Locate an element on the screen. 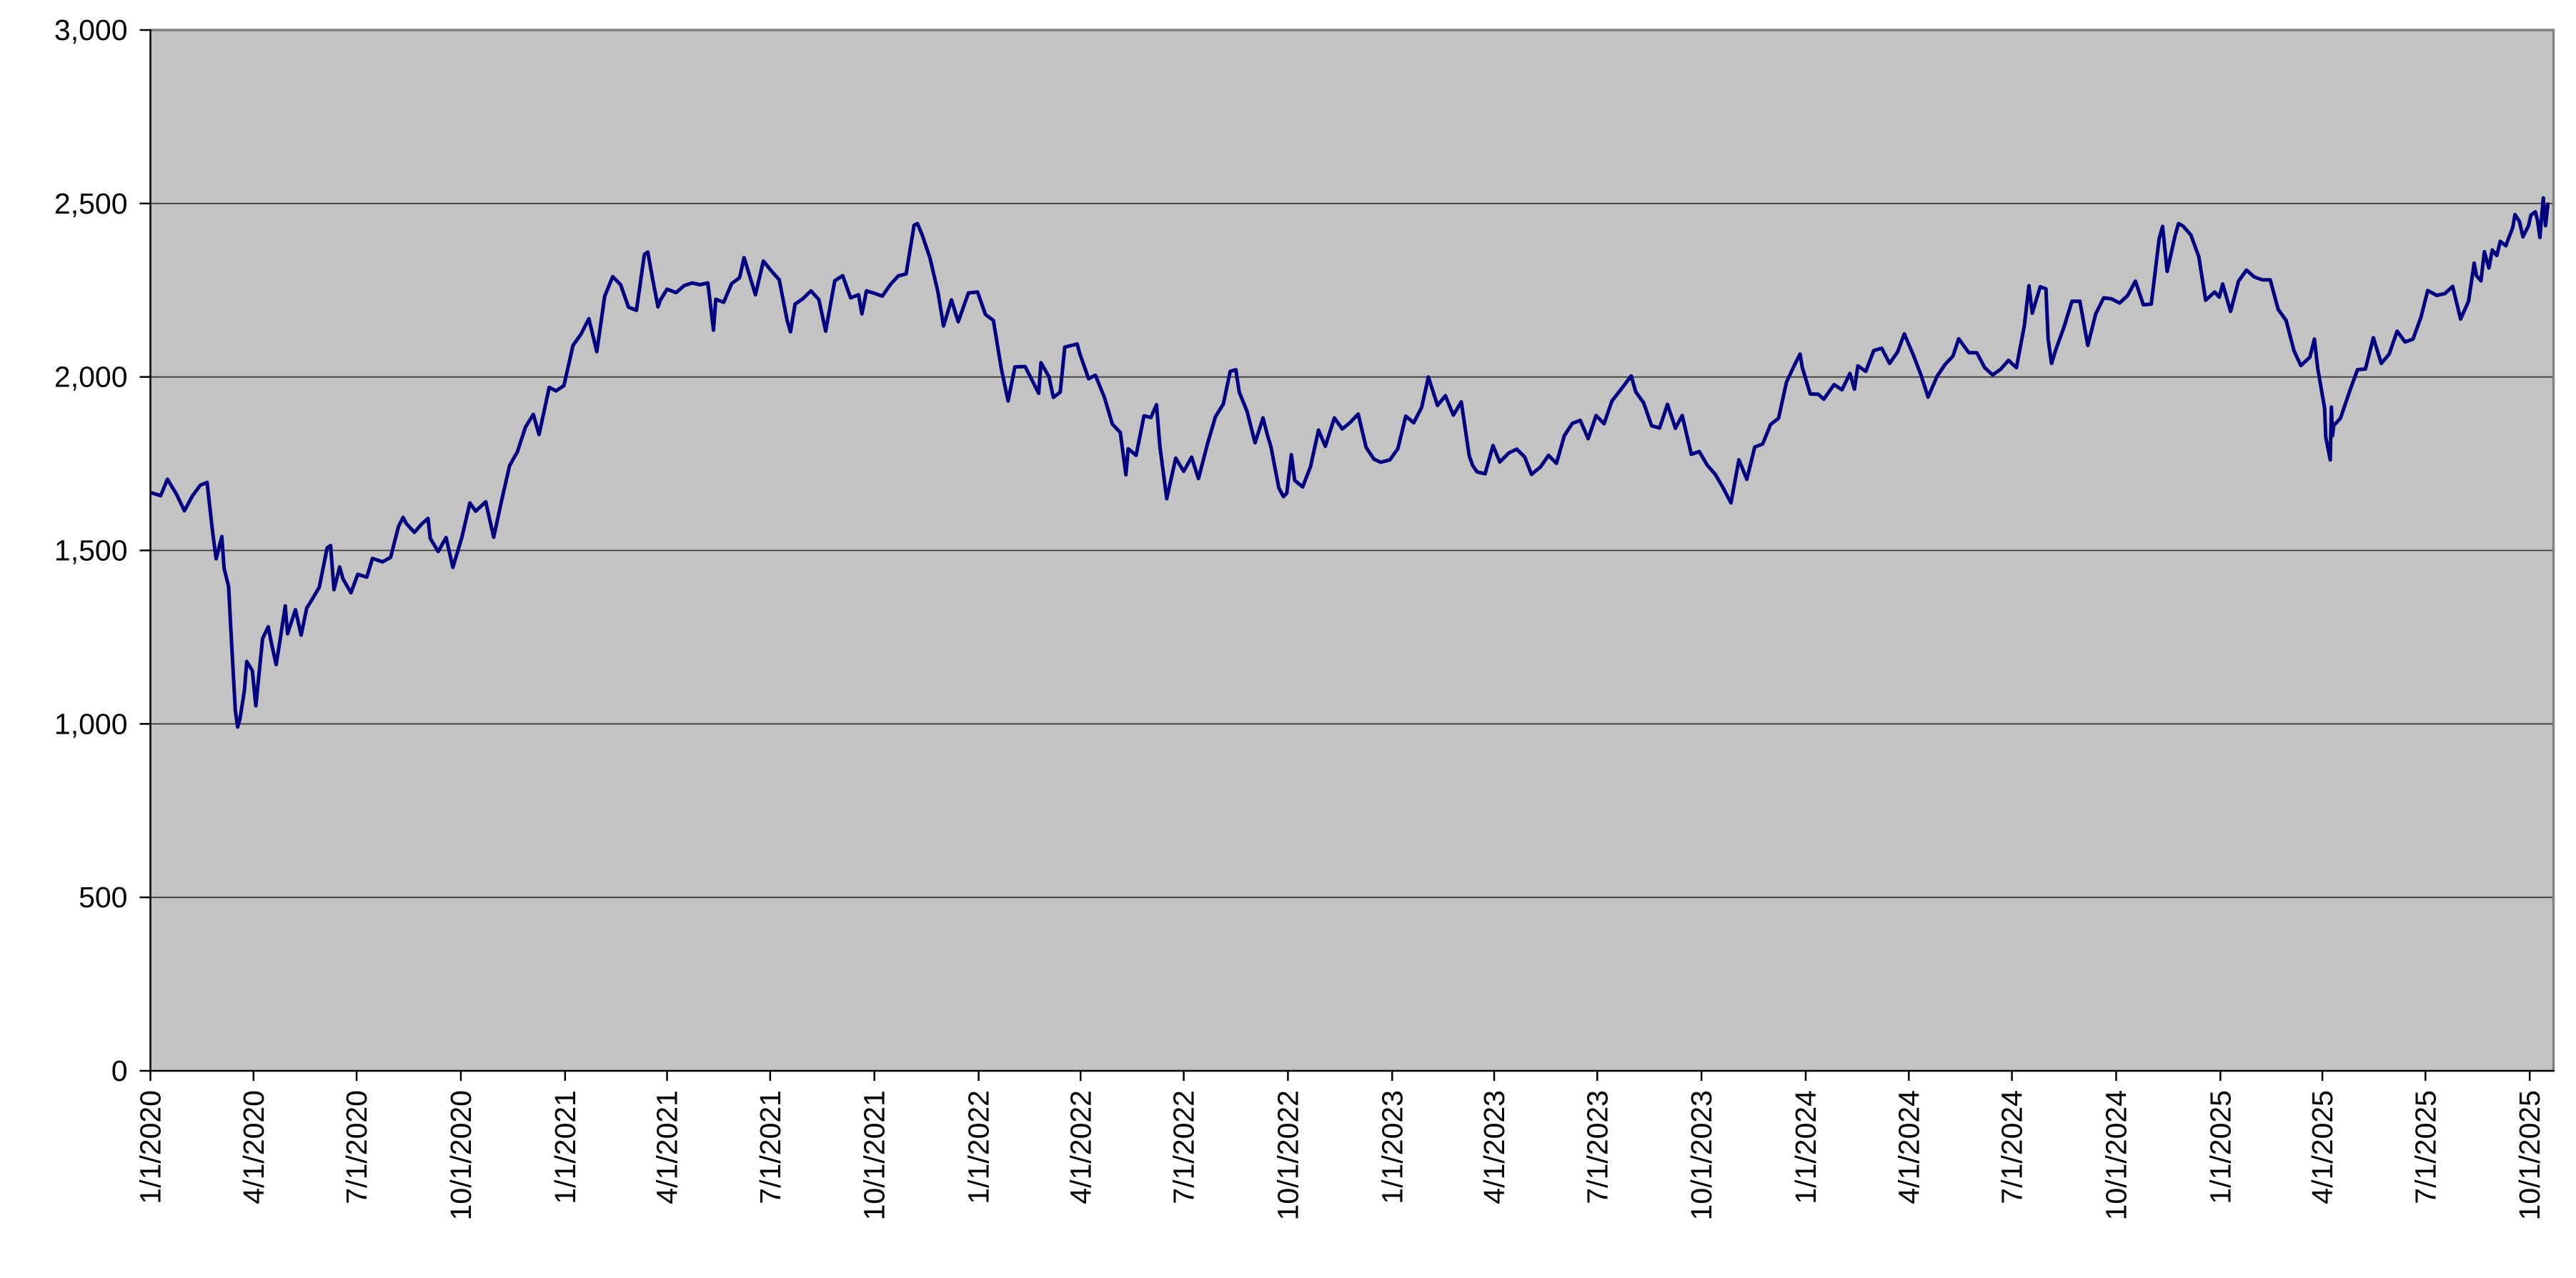  y-axis: 0 500 1,000 1,500 2,000 2,500 3,000 is located at coordinates (102, 550).